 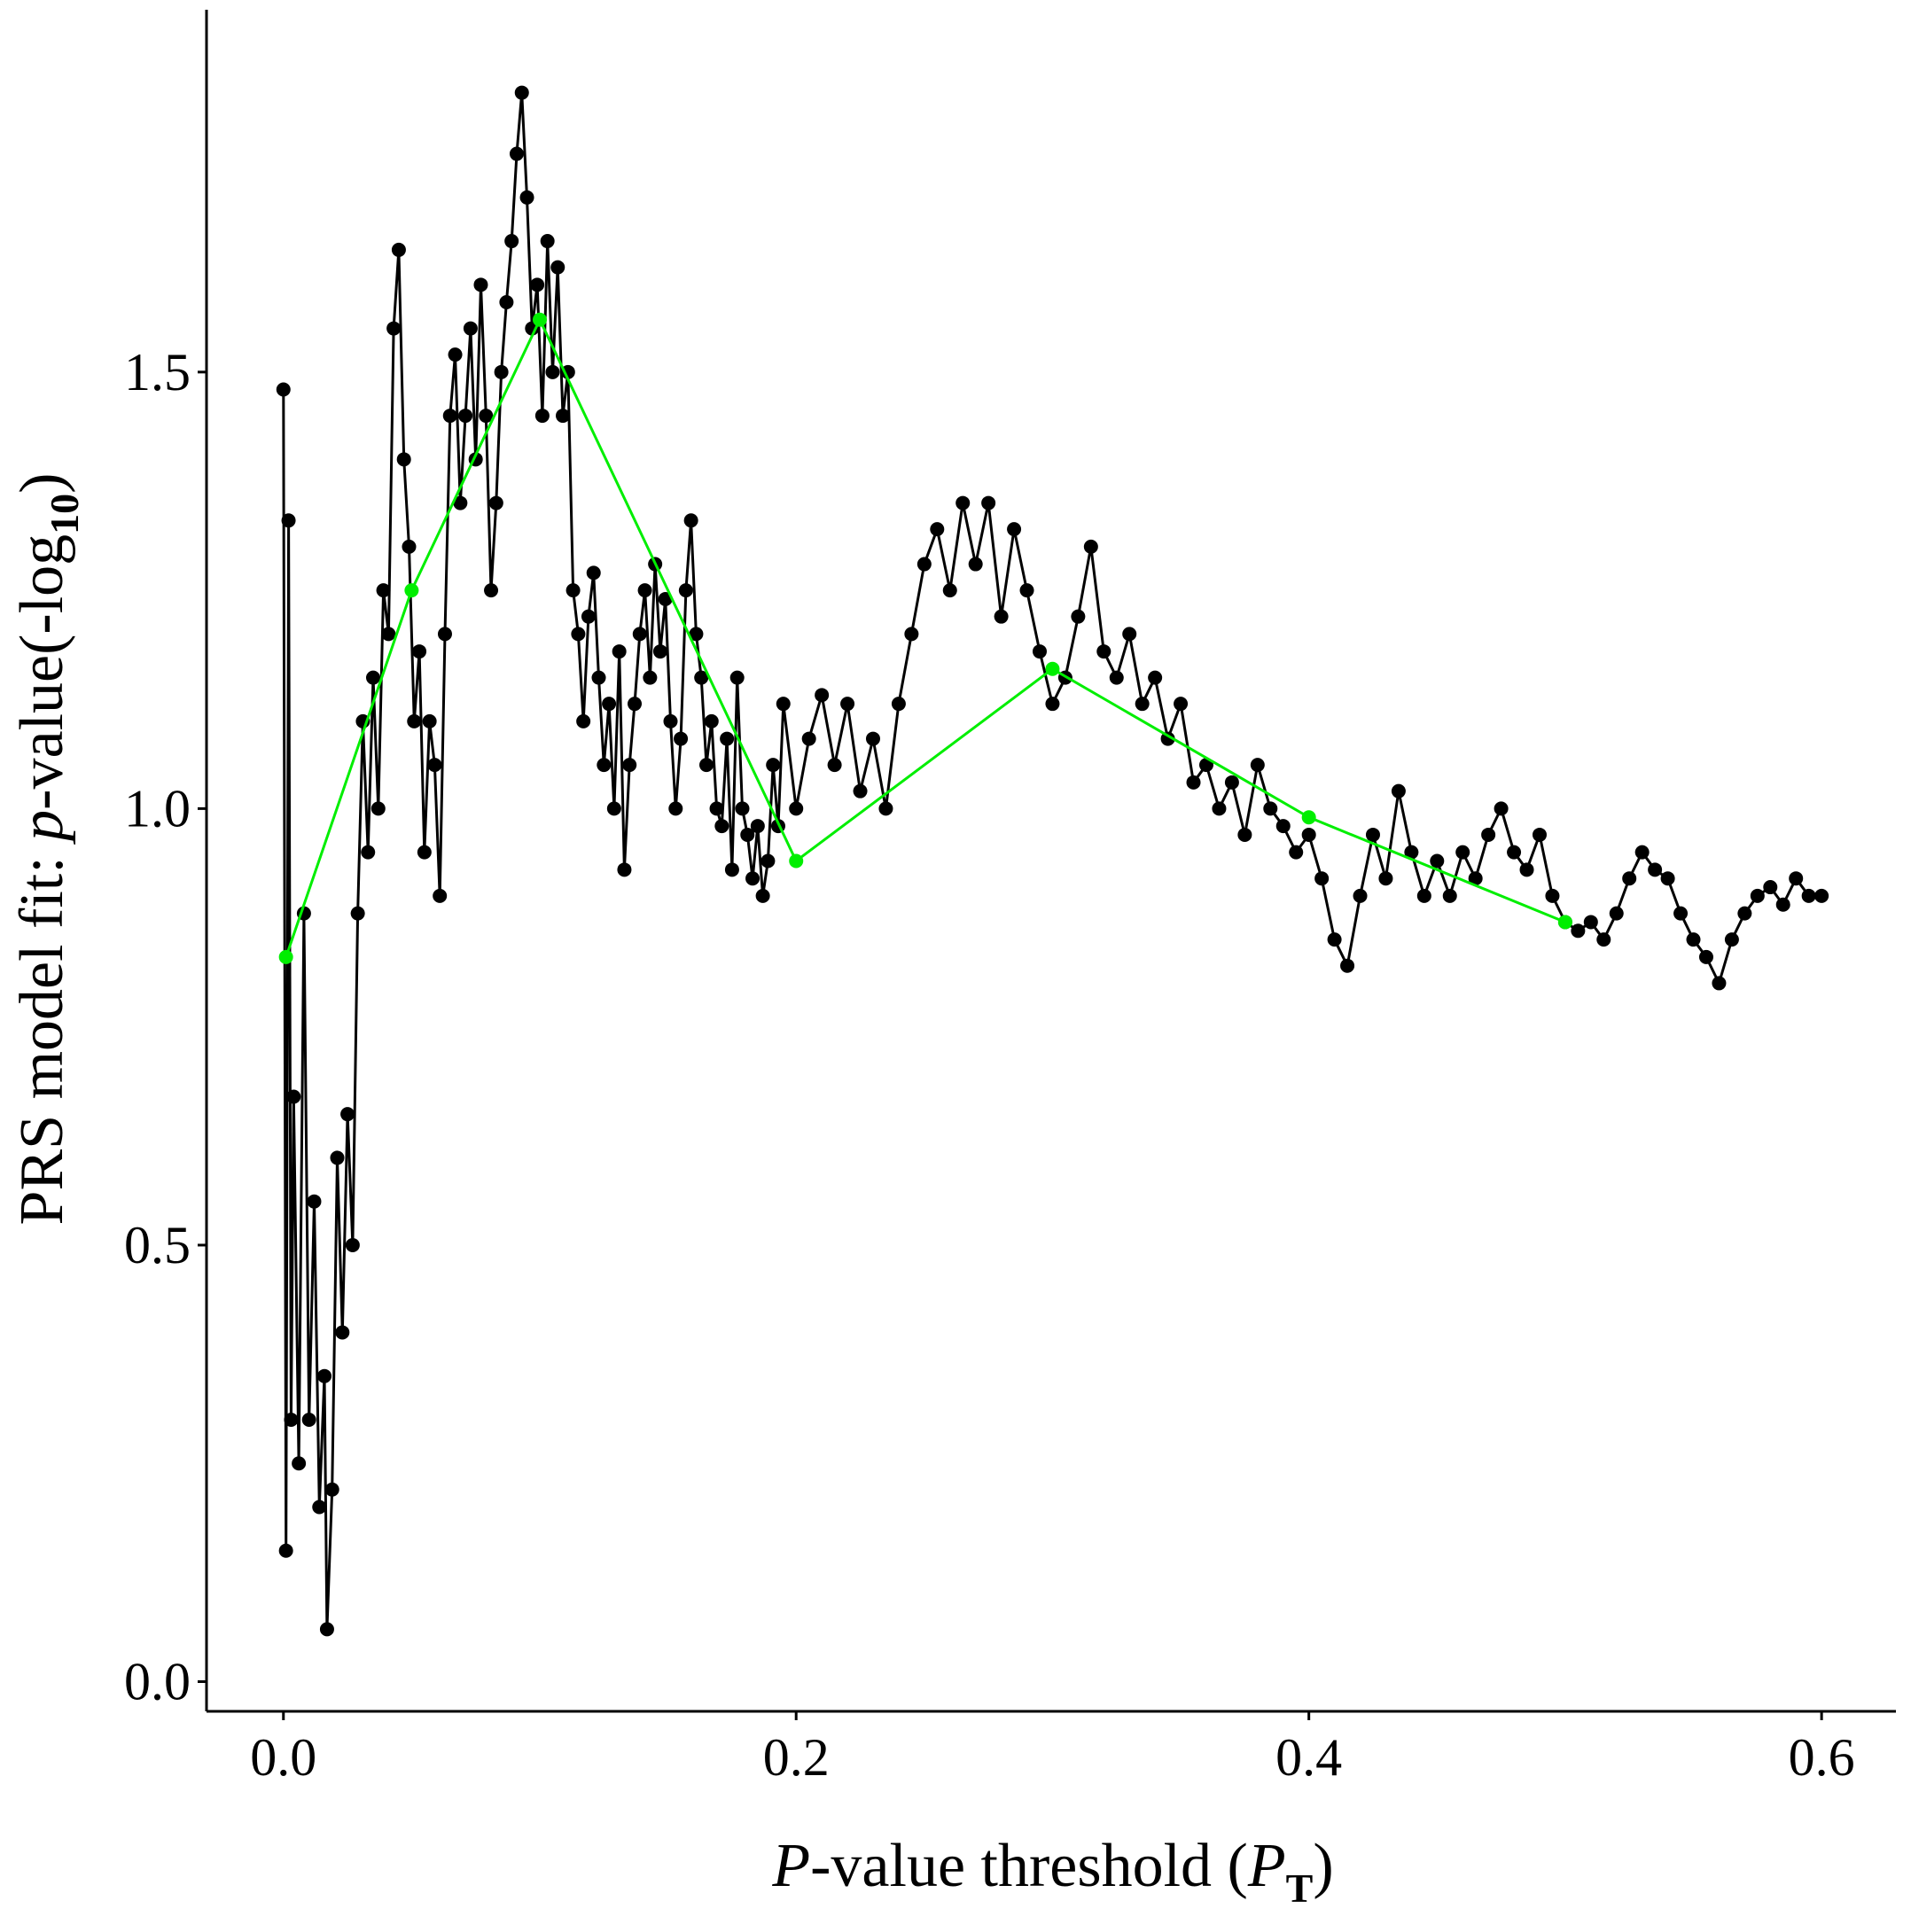 What do you see at coordinates (42, 484) in the screenshot?
I see `y-title-part: )` at bounding box center [42, 484].